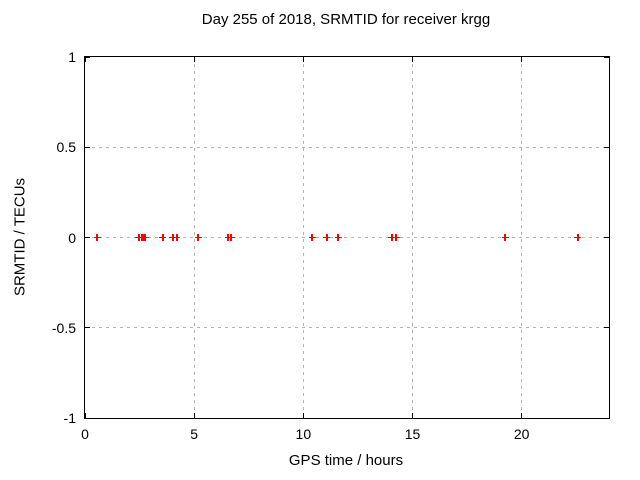 The height and width of the screenshot is (480, 640). Describe the element at coordinates (72, 57) in the screenshot. I see `y-tick-label: 1` at that location.